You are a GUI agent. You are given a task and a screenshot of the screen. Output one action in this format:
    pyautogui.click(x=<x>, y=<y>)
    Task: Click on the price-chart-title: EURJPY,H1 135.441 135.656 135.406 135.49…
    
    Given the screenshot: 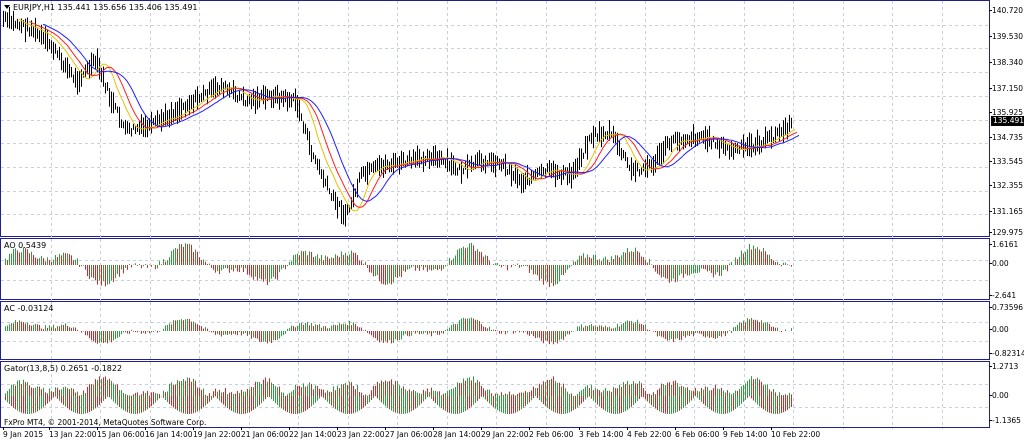 What is the action you would take?
    pyautogui.click(x=101, y=7)
    